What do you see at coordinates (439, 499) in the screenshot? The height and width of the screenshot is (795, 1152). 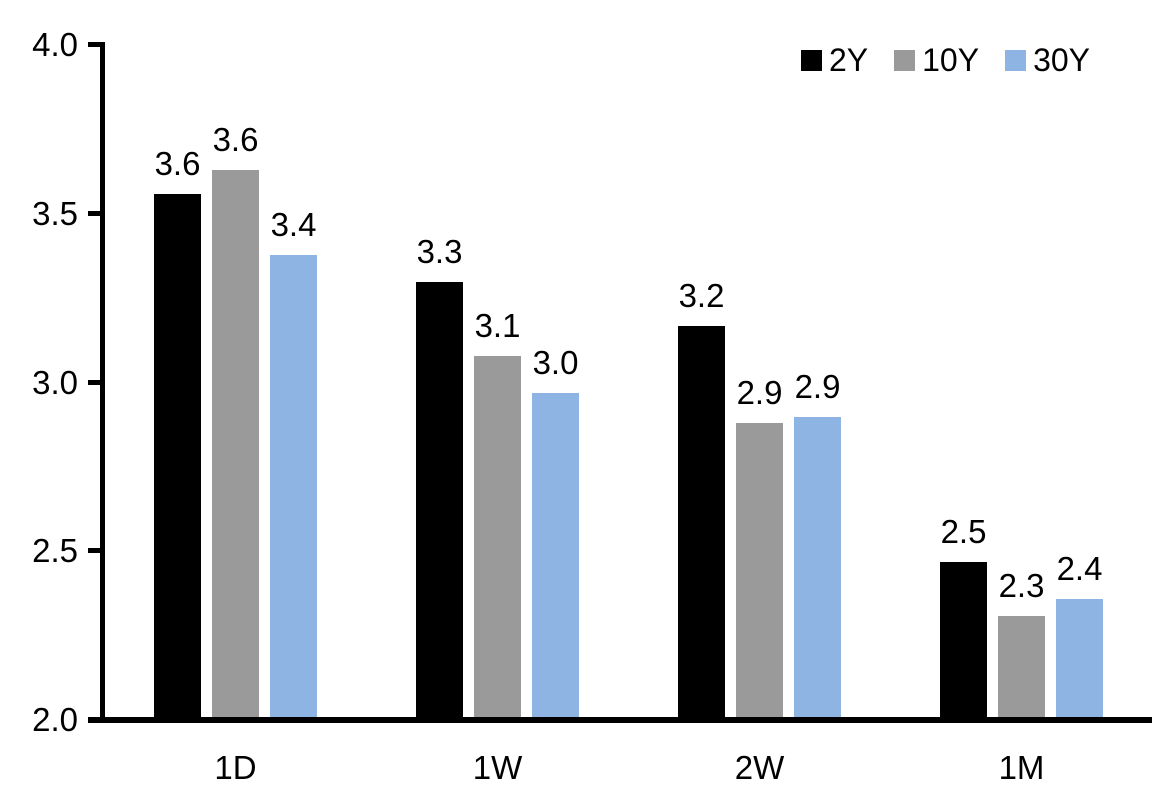 I see `bar-2y-1w` at bounding box center [439, 499].